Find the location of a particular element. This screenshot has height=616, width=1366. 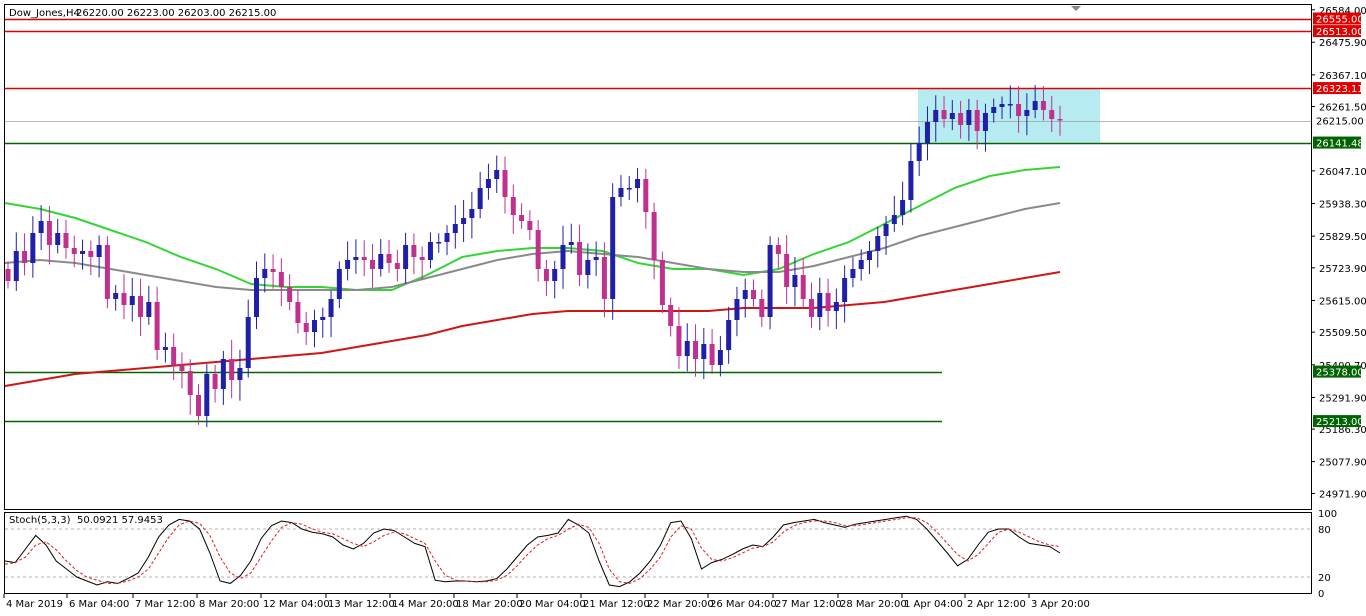

y-tick-label: 24971.90 is located at coordinates (1342, 494).